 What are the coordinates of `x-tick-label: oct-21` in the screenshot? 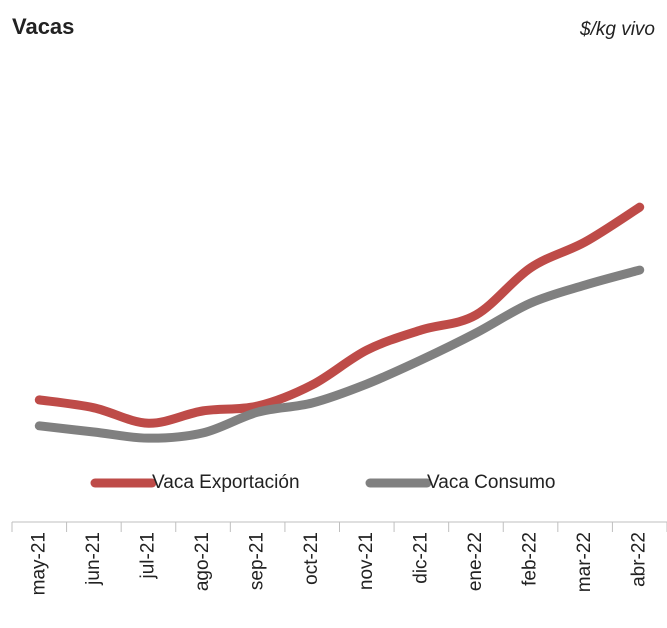 It's located at (311, 558).